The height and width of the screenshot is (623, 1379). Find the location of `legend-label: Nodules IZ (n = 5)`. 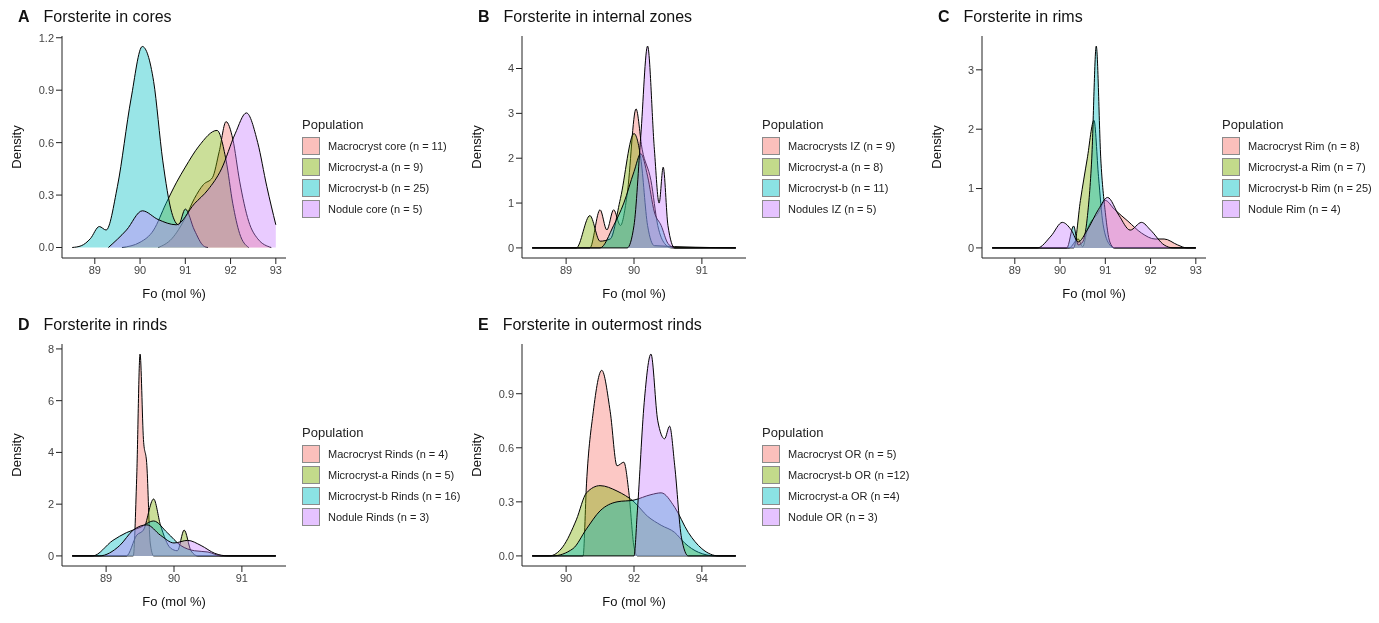

legend-label: Nodules IZ (n = 5) is located at coordinates (832, 209).